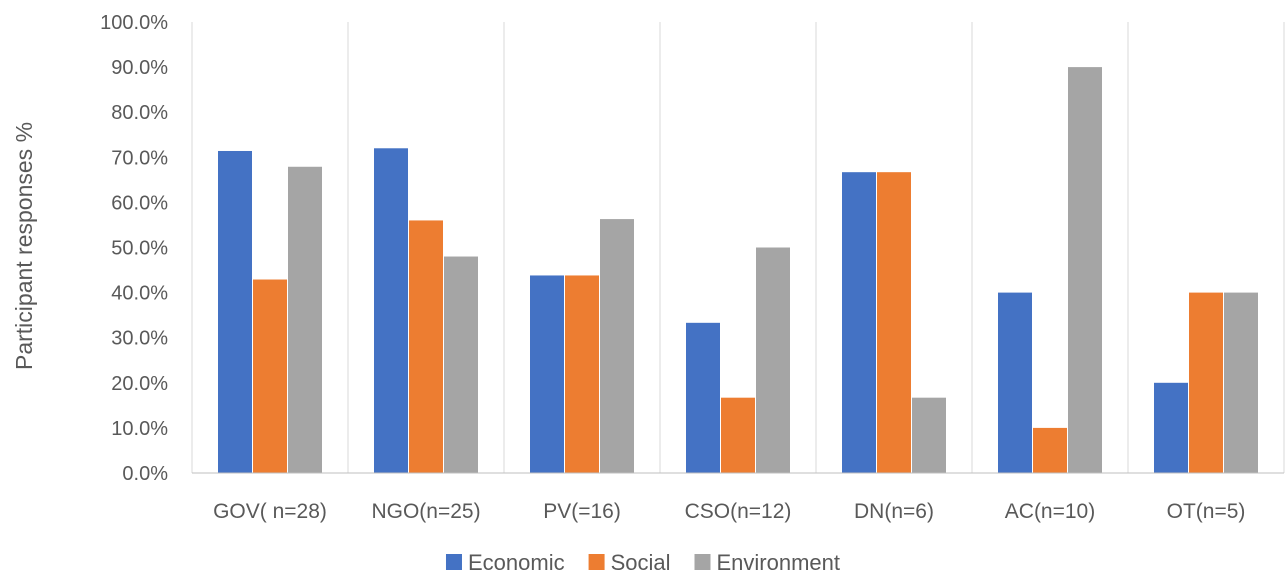 Image resolution: width=1287 pixels, height=582 pixels. Describe the element at coordinates (139, 384) in the screenshot. I see `y-tick-label: 20.0%` at that location.